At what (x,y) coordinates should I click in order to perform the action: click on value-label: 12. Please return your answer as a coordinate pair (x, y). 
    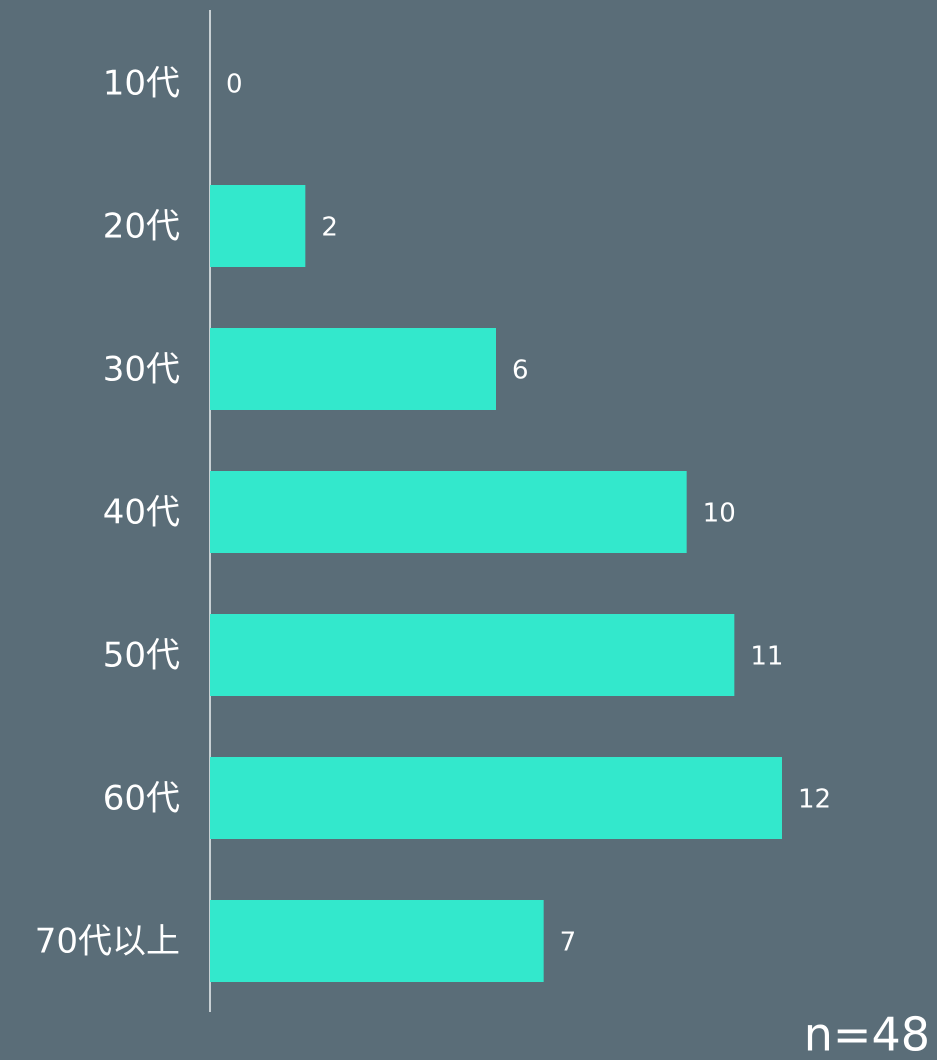
    Looking at the image, I should click on (814, 800).